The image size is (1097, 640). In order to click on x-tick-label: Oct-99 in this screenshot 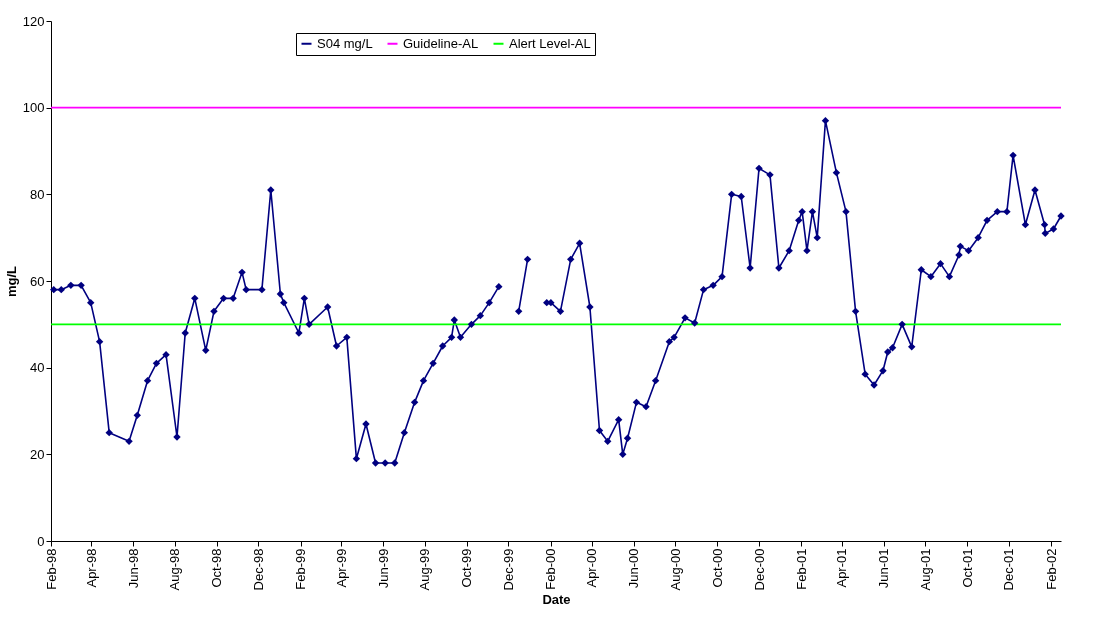, I will do `click(467, 568)`.